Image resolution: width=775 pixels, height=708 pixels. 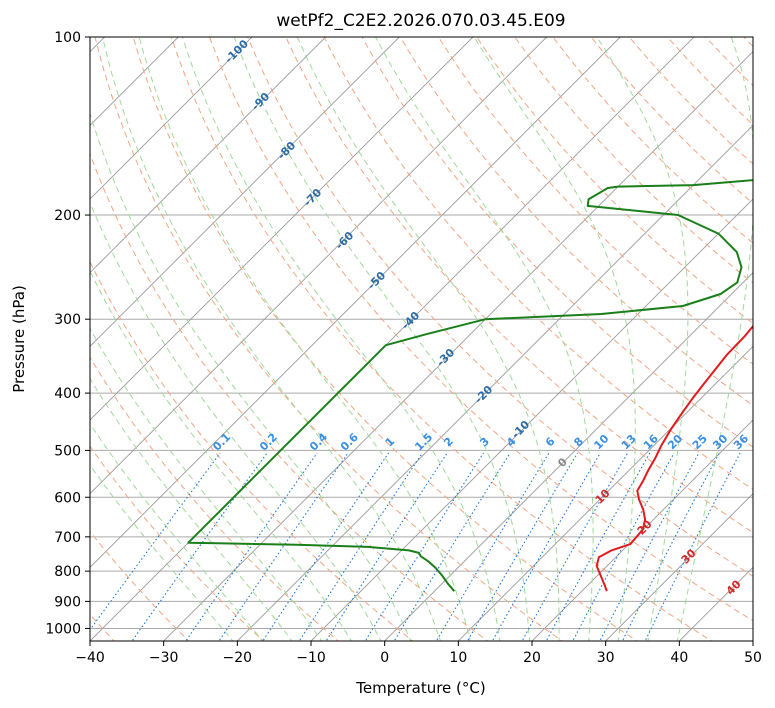 What do you see at coordinates (420, 21) in the screenshot?
I see `chart-title: wetPf2_C2E2.2026.070.03.45.E09` at bounding box center [420, 21].